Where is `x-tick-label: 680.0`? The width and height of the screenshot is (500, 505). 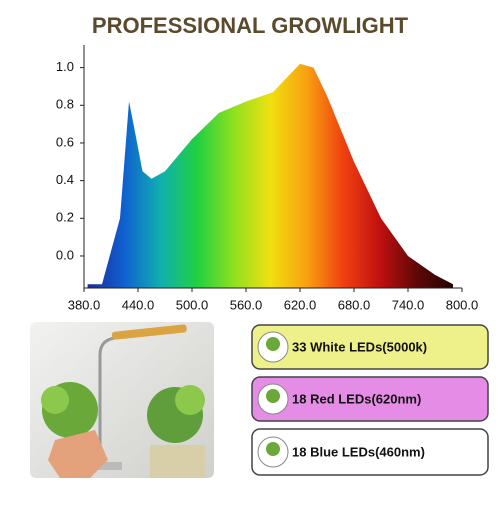
x-tick-label: 680.0 is located at coordinates (354, 304).